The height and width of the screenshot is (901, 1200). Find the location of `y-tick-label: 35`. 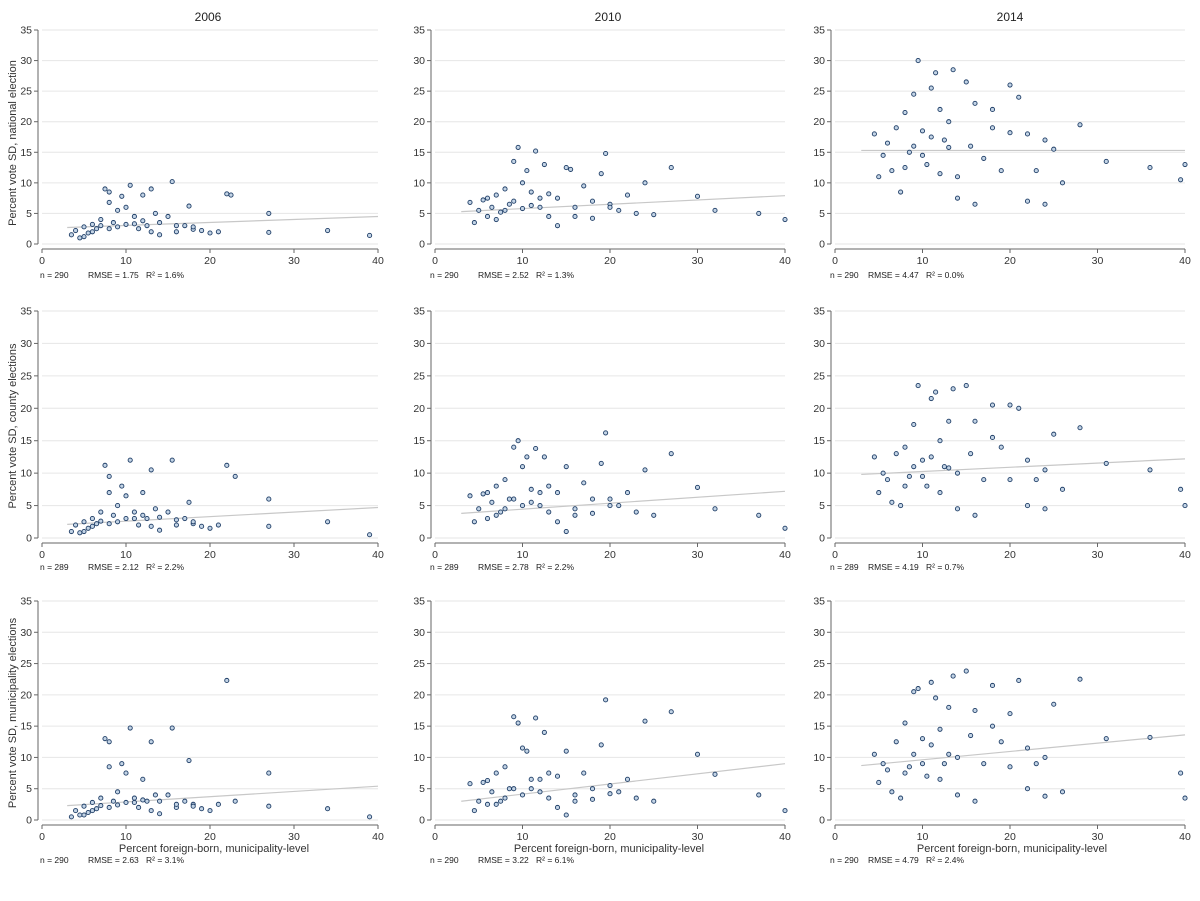

y-tick-label: 35 is located at coordinates (819, 602).